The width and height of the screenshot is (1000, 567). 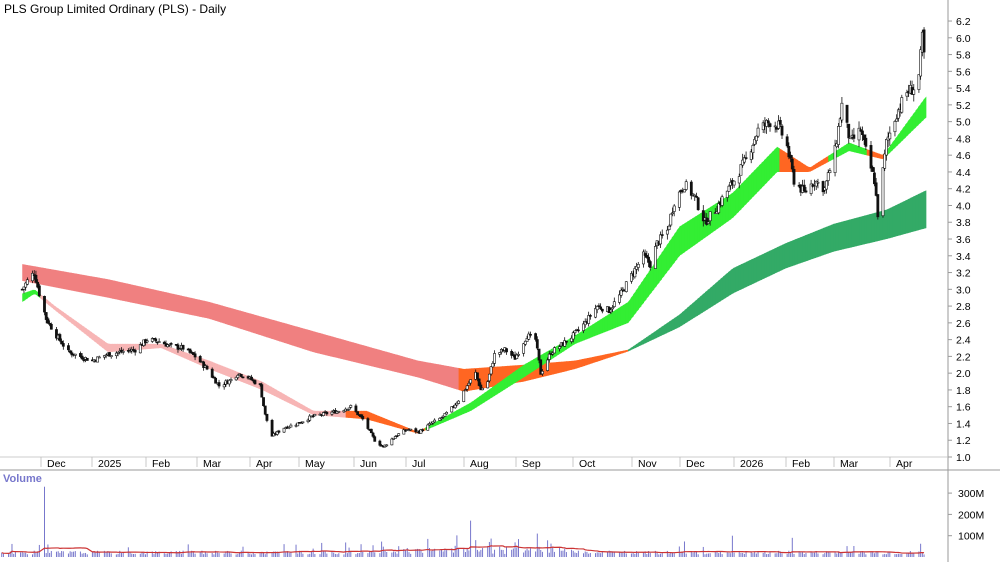 I want to click on y-tick-label: 5.8, so click(x=963, y=56).